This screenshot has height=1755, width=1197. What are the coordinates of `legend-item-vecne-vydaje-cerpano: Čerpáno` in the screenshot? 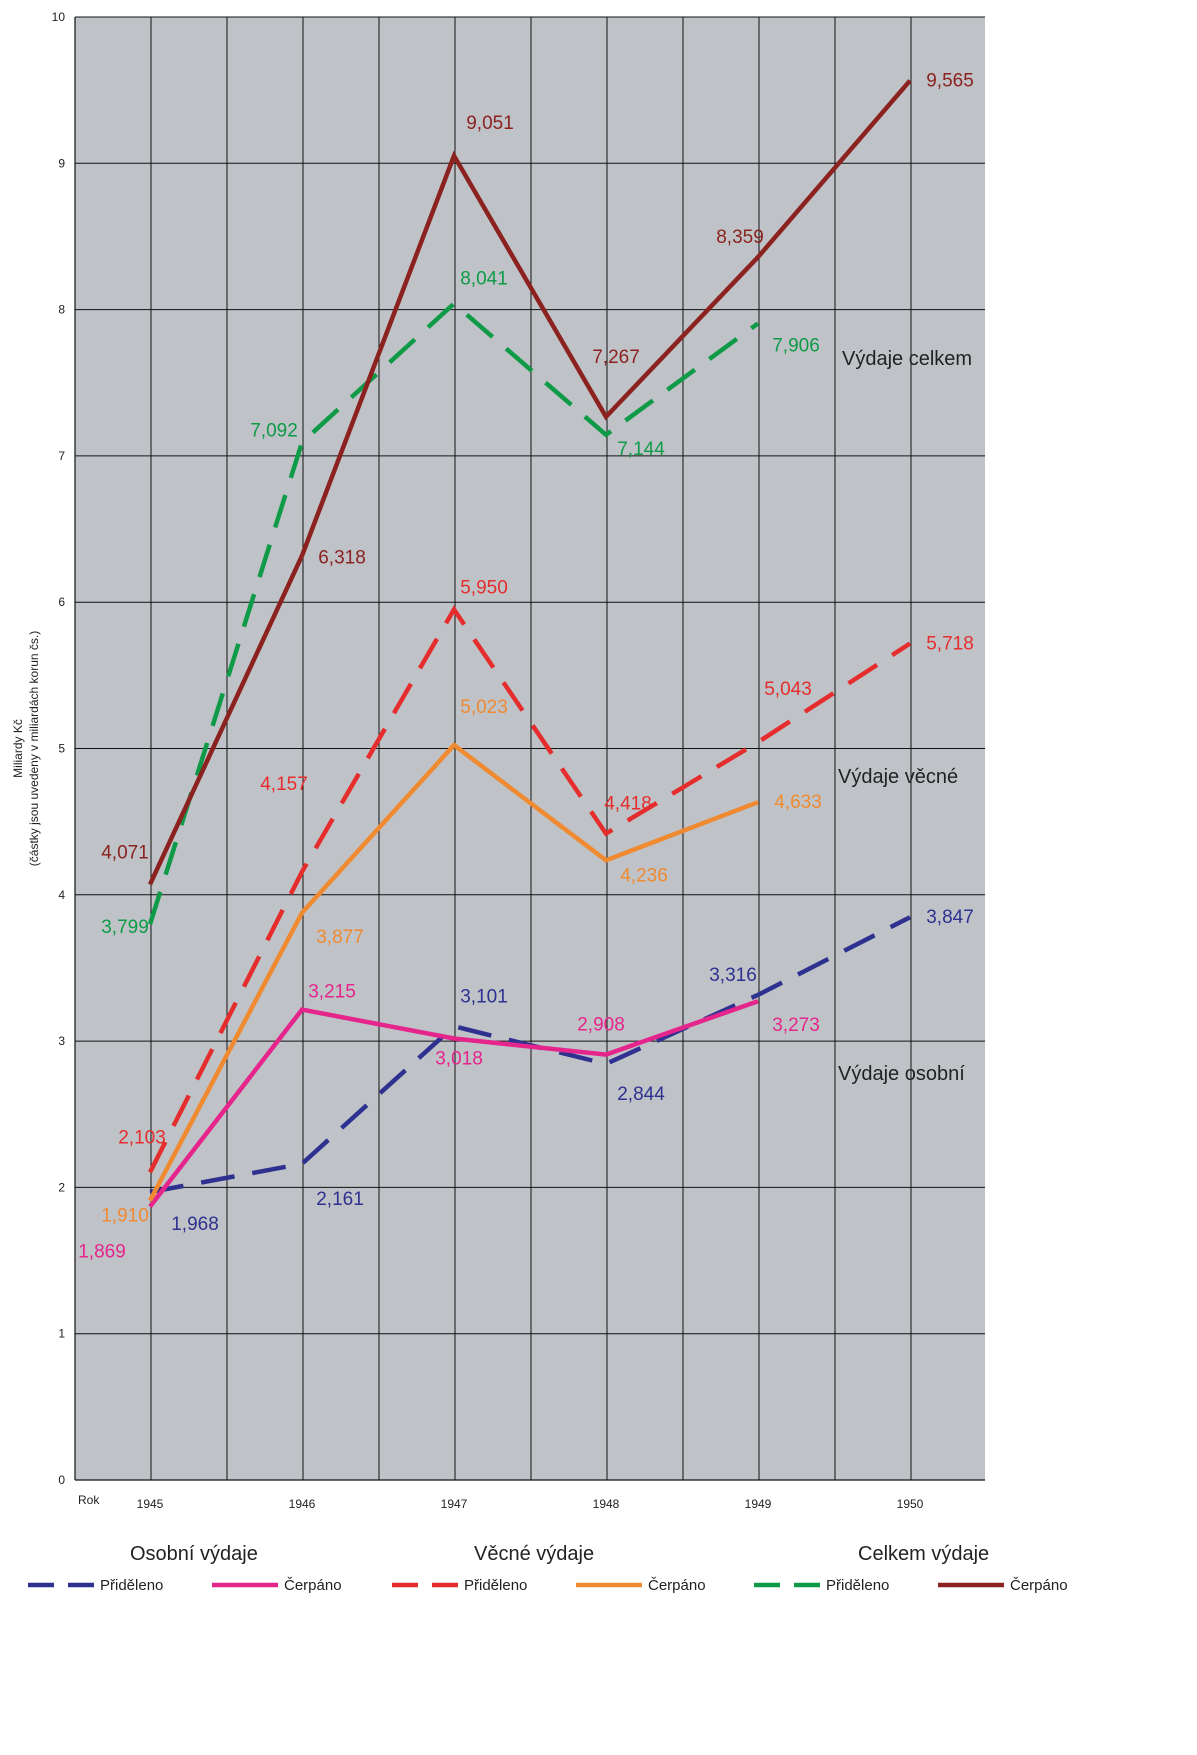 It's located at (641, 1585).